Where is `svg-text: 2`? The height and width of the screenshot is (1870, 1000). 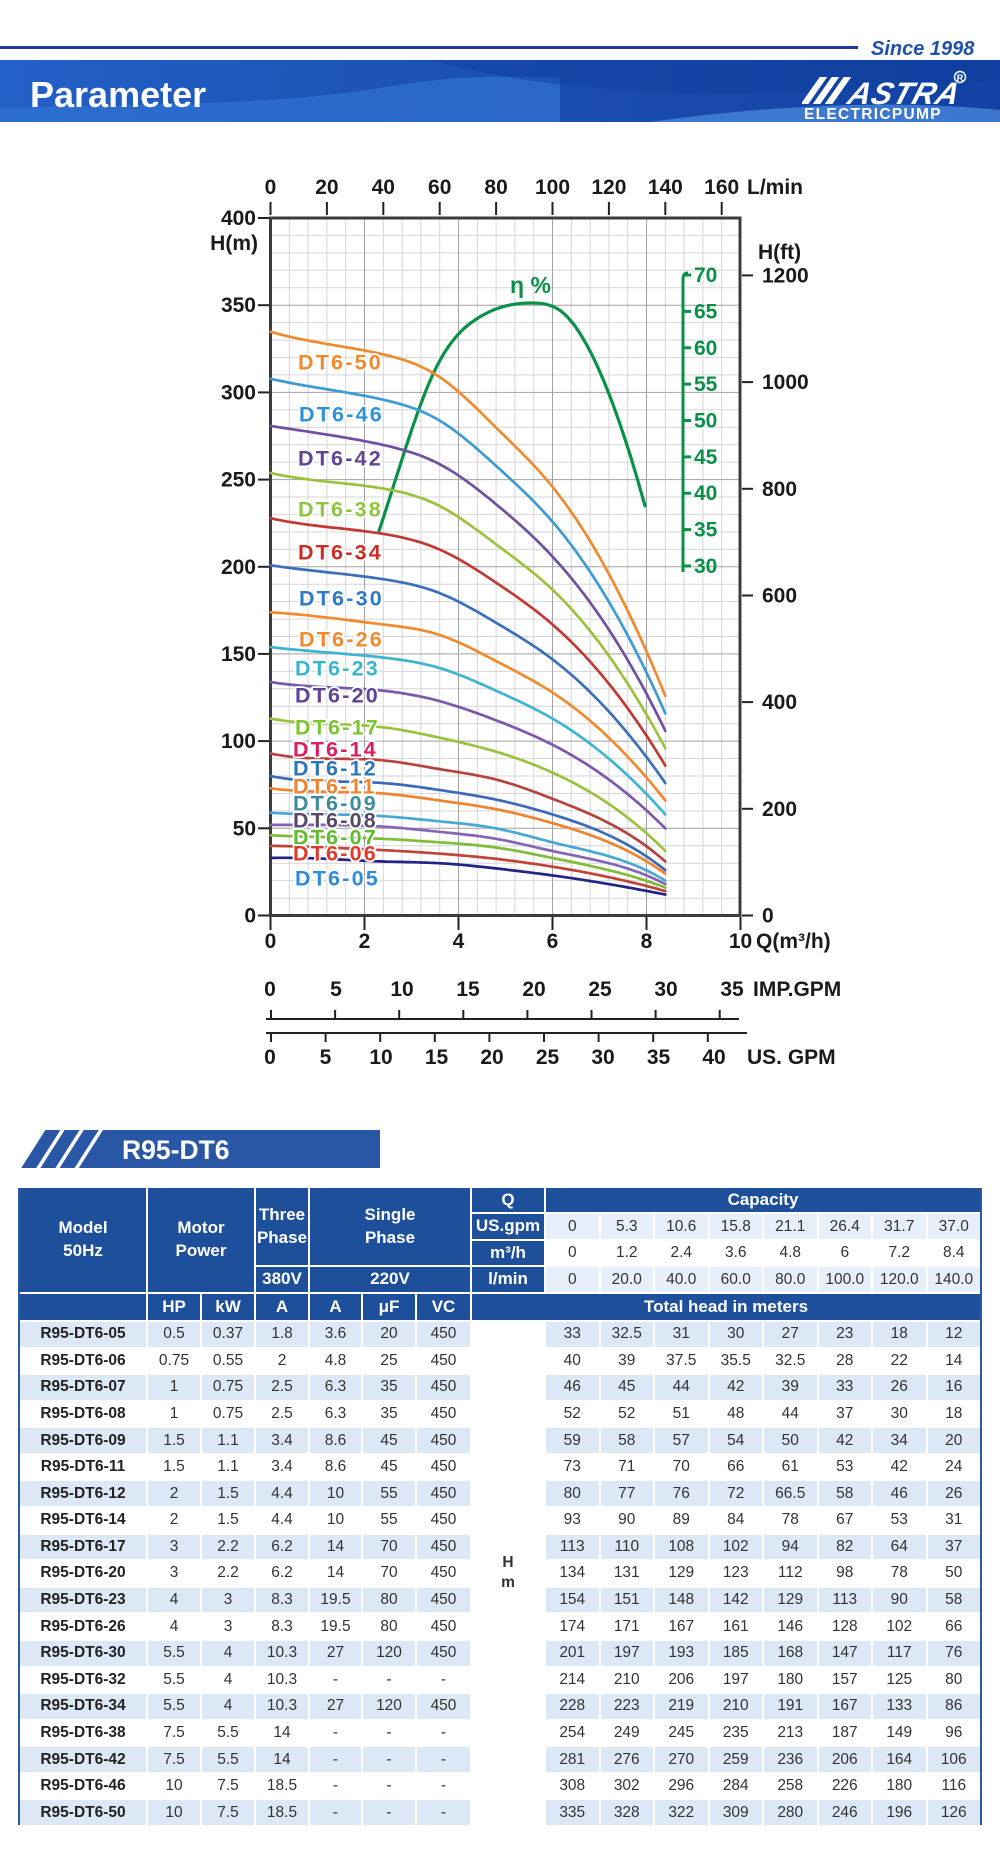
svg-text: 2 is located at coordinates (365, 941).